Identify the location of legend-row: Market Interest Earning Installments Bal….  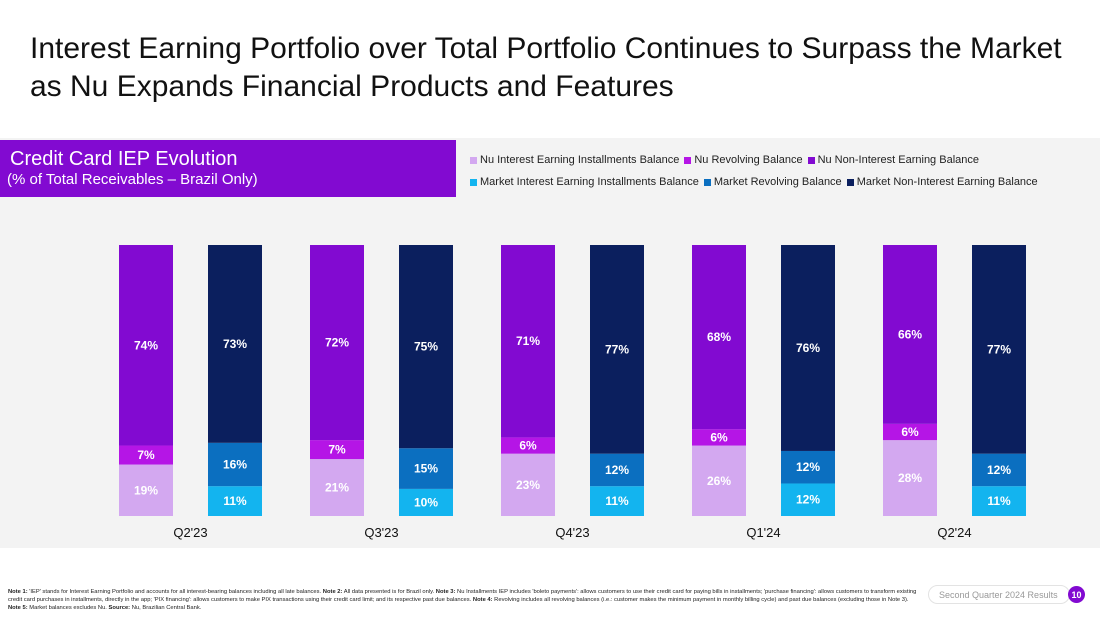
(780, 182).